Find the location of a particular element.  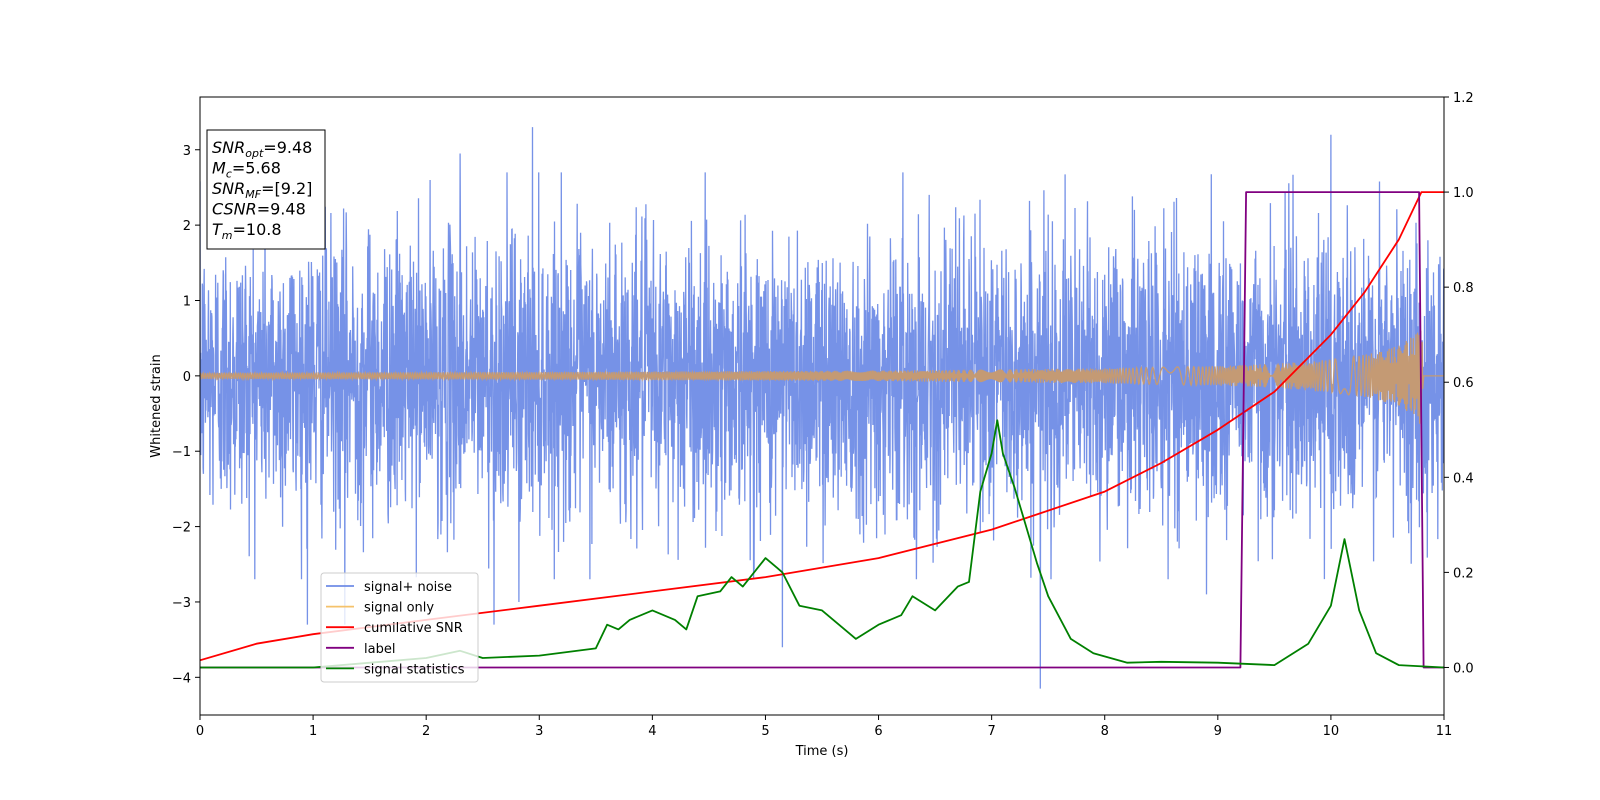

x-tick-label: 7 is located at coordinates (991, 731).